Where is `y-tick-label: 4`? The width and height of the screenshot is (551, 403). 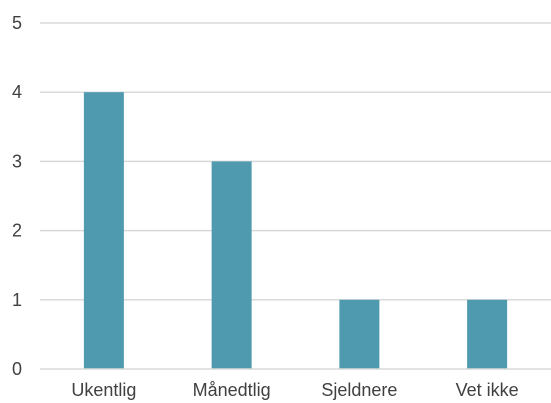 y-tick-label: 4 is located at coordinates (17, 92).